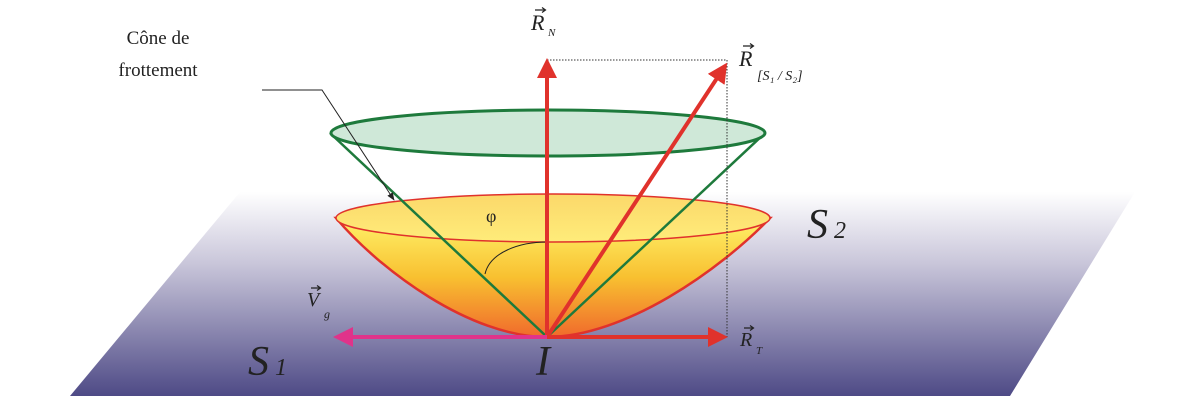 The height and width of the screenshot is (420, 1200). I want to click on tangential-force-subscript: T, so click(759, 351).